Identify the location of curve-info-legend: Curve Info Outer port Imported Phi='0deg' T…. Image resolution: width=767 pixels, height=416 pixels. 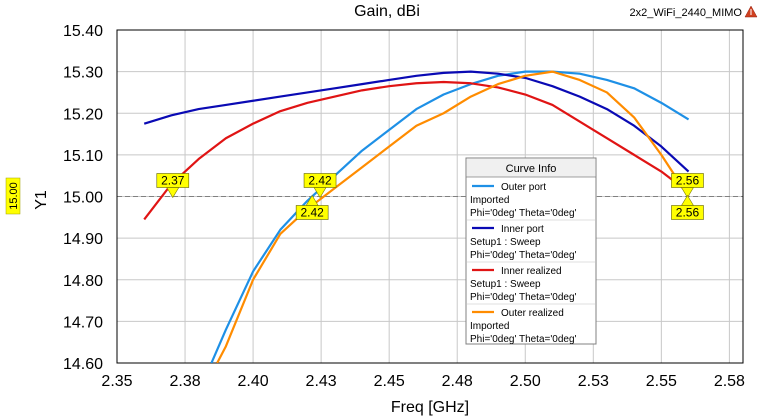
(531, 251).